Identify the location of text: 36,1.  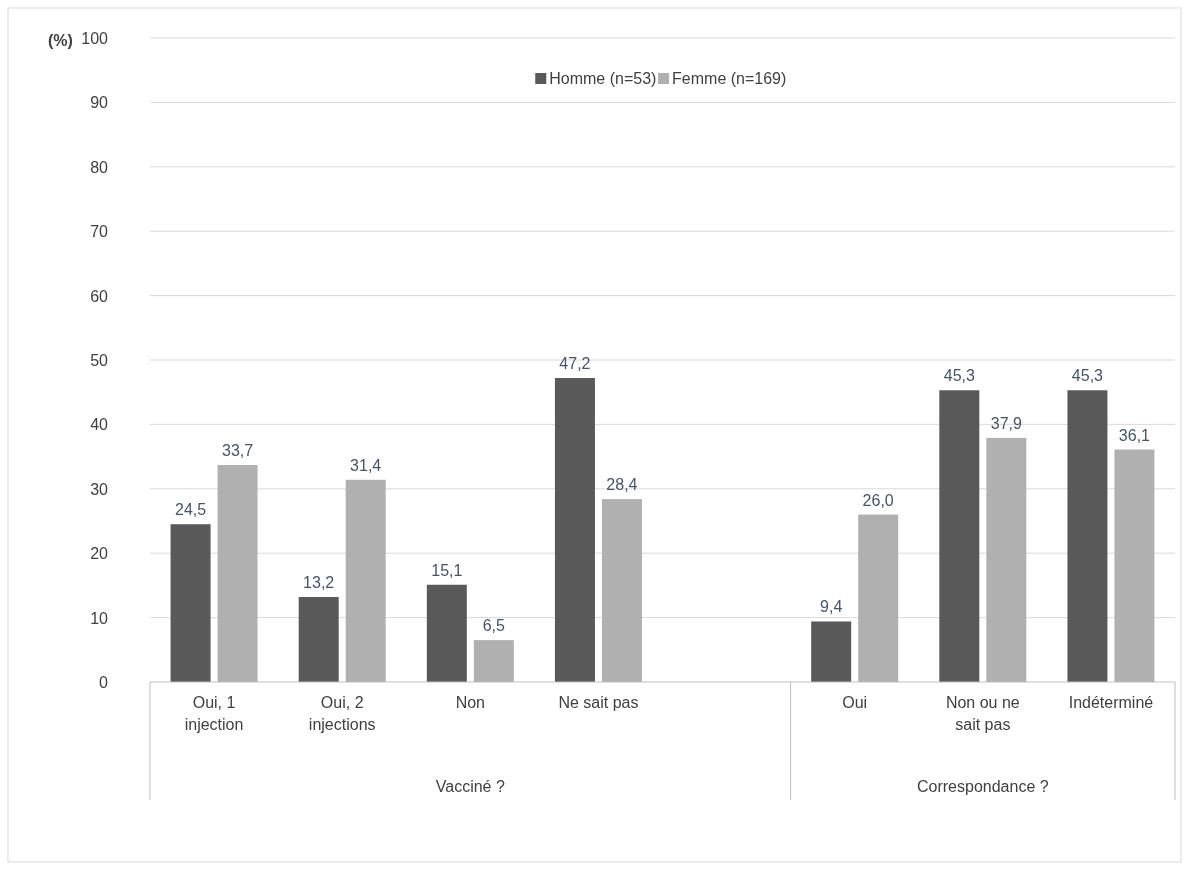
(1134, 435).